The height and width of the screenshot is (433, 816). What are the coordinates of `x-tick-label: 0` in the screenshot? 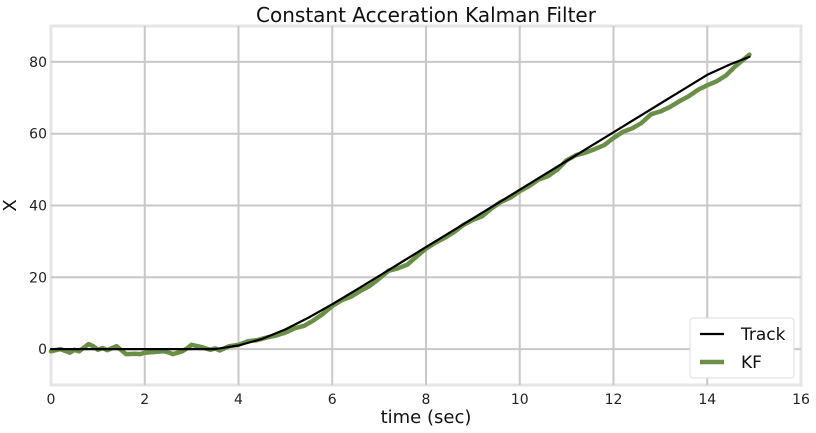 It's located at (51, 400).